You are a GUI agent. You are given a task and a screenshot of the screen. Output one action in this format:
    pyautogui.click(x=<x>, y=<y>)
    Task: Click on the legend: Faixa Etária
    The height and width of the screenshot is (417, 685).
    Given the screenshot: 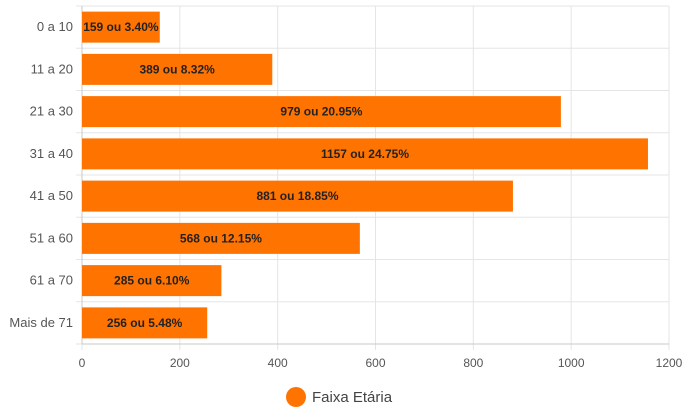 What is the action you would take?
    pyautogui.click(x=339, y=397)
    